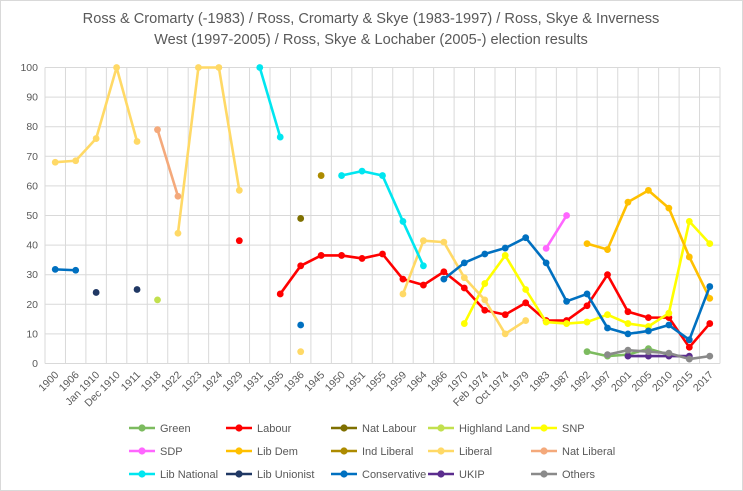  Describe the element at coordinates (171, 381) in the screenshot. I see `svg-text: 1922` at that location.